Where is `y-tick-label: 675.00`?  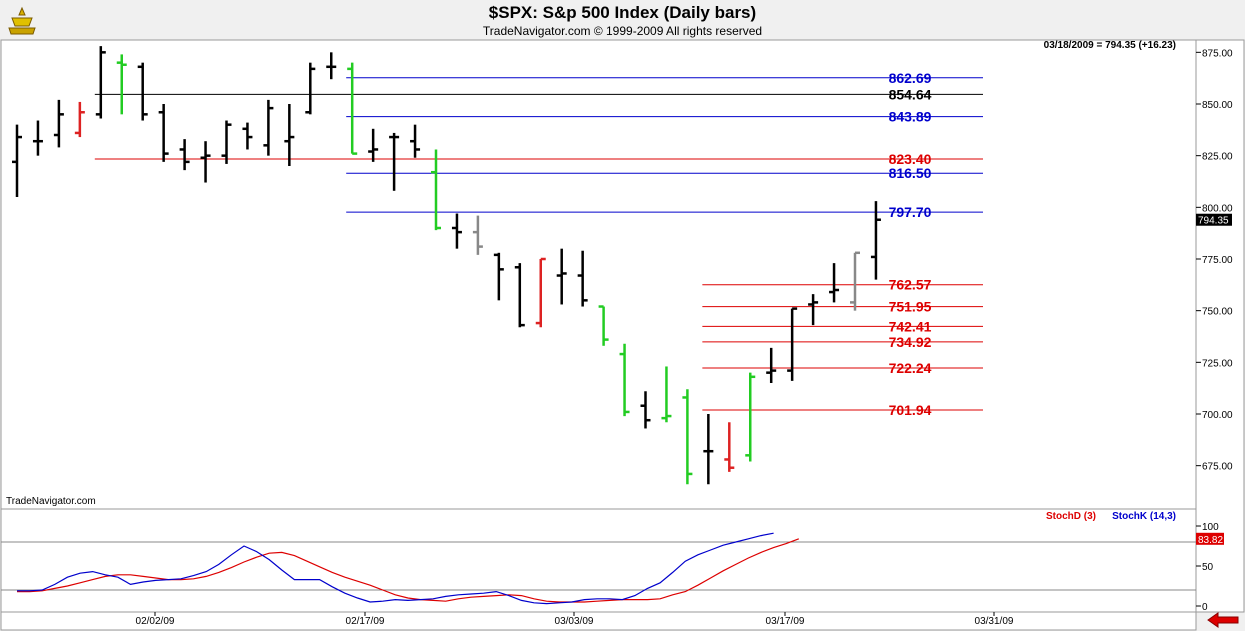
y-tick-label: 675.00 is located at coordinates (1217, 467).